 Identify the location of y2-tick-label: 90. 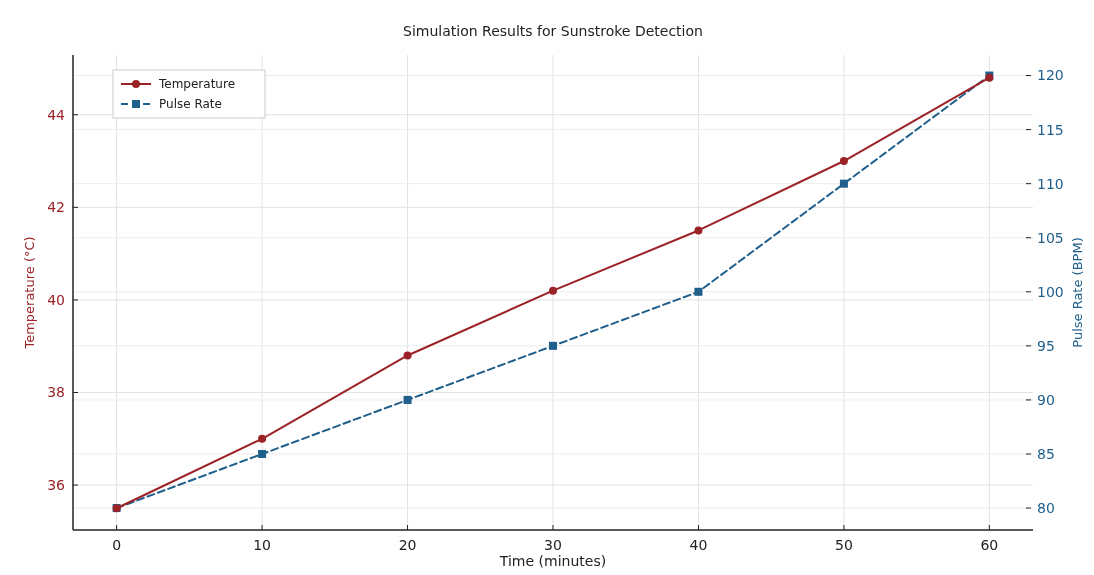
(1046, 399).